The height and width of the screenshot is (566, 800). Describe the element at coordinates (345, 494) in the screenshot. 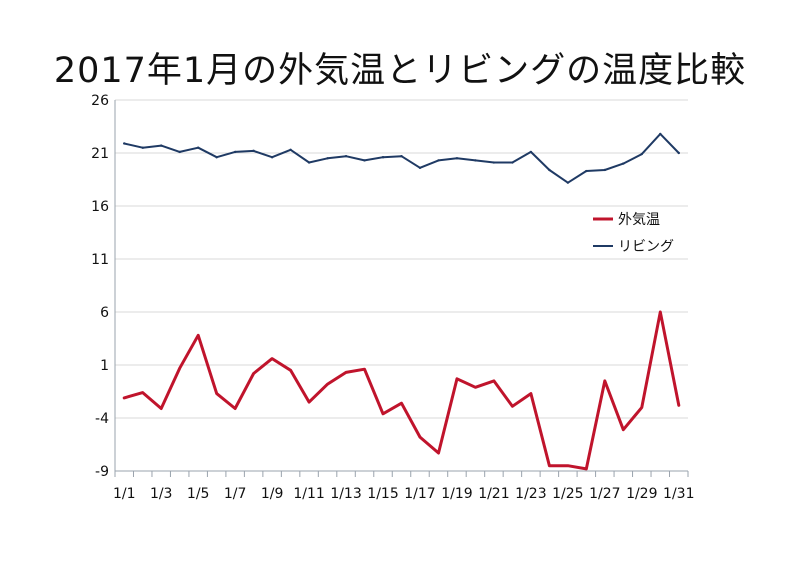

I see `x-tick-label: 1/13` at that location.